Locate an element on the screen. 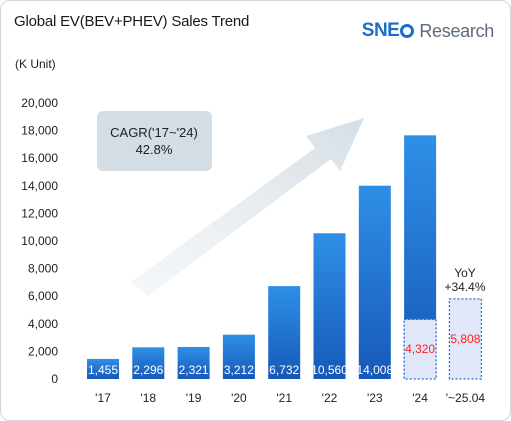  yoy-value: +34.4% is located at coordinates (464, 287).